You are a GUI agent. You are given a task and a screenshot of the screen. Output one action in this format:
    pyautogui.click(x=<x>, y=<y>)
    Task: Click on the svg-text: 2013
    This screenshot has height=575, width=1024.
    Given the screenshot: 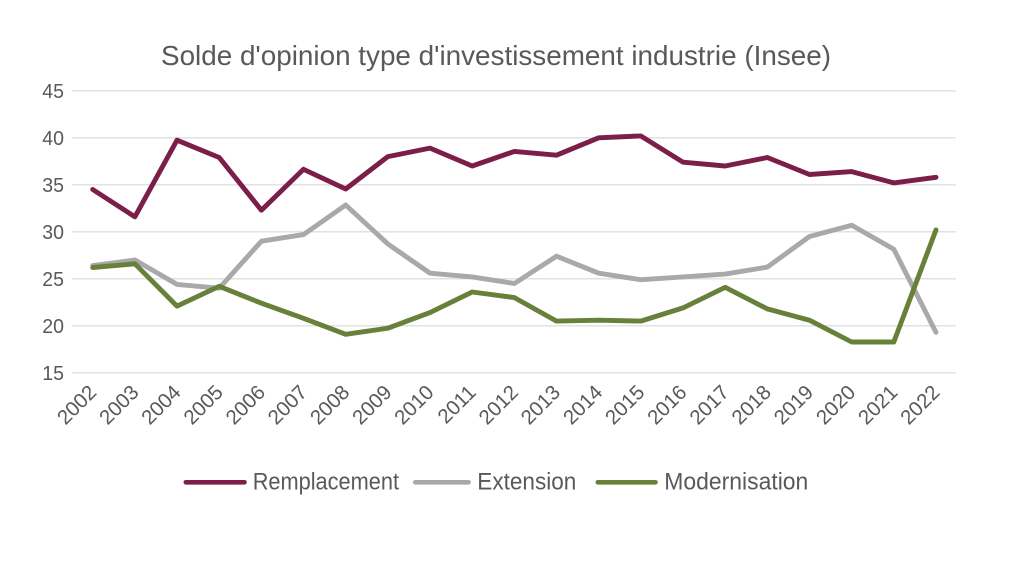 What is the action you would take?
    pyautogui.click(x=541, y=405)
    